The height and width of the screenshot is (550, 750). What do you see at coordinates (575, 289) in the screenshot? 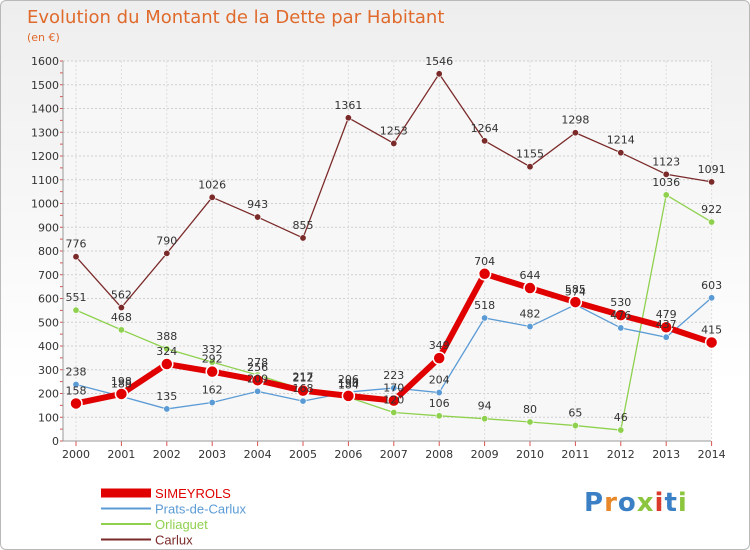
I see `data-label-simeyrols: 585` at bounding box center [575, 289].